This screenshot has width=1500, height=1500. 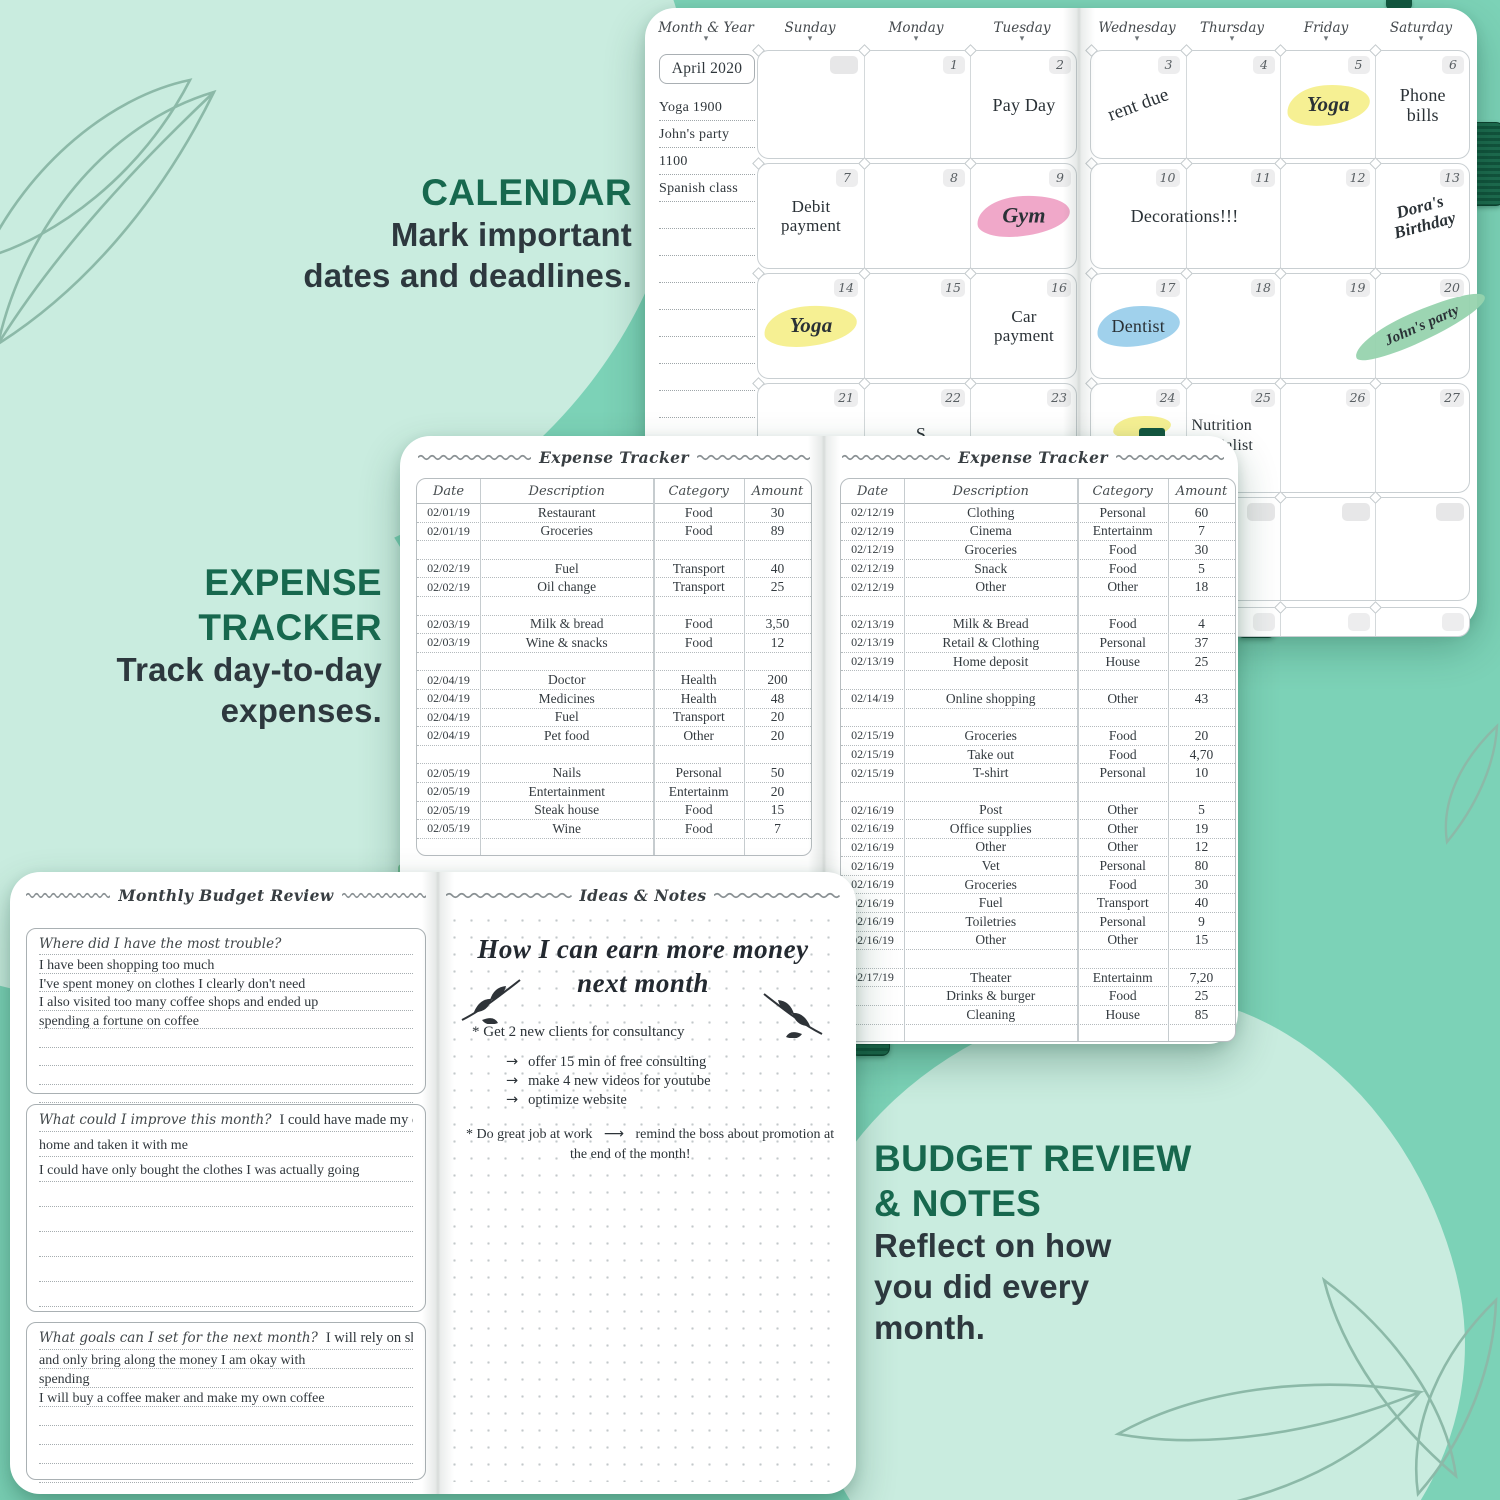 I want to click on date-number: 20, so click(x=1452, y=288).